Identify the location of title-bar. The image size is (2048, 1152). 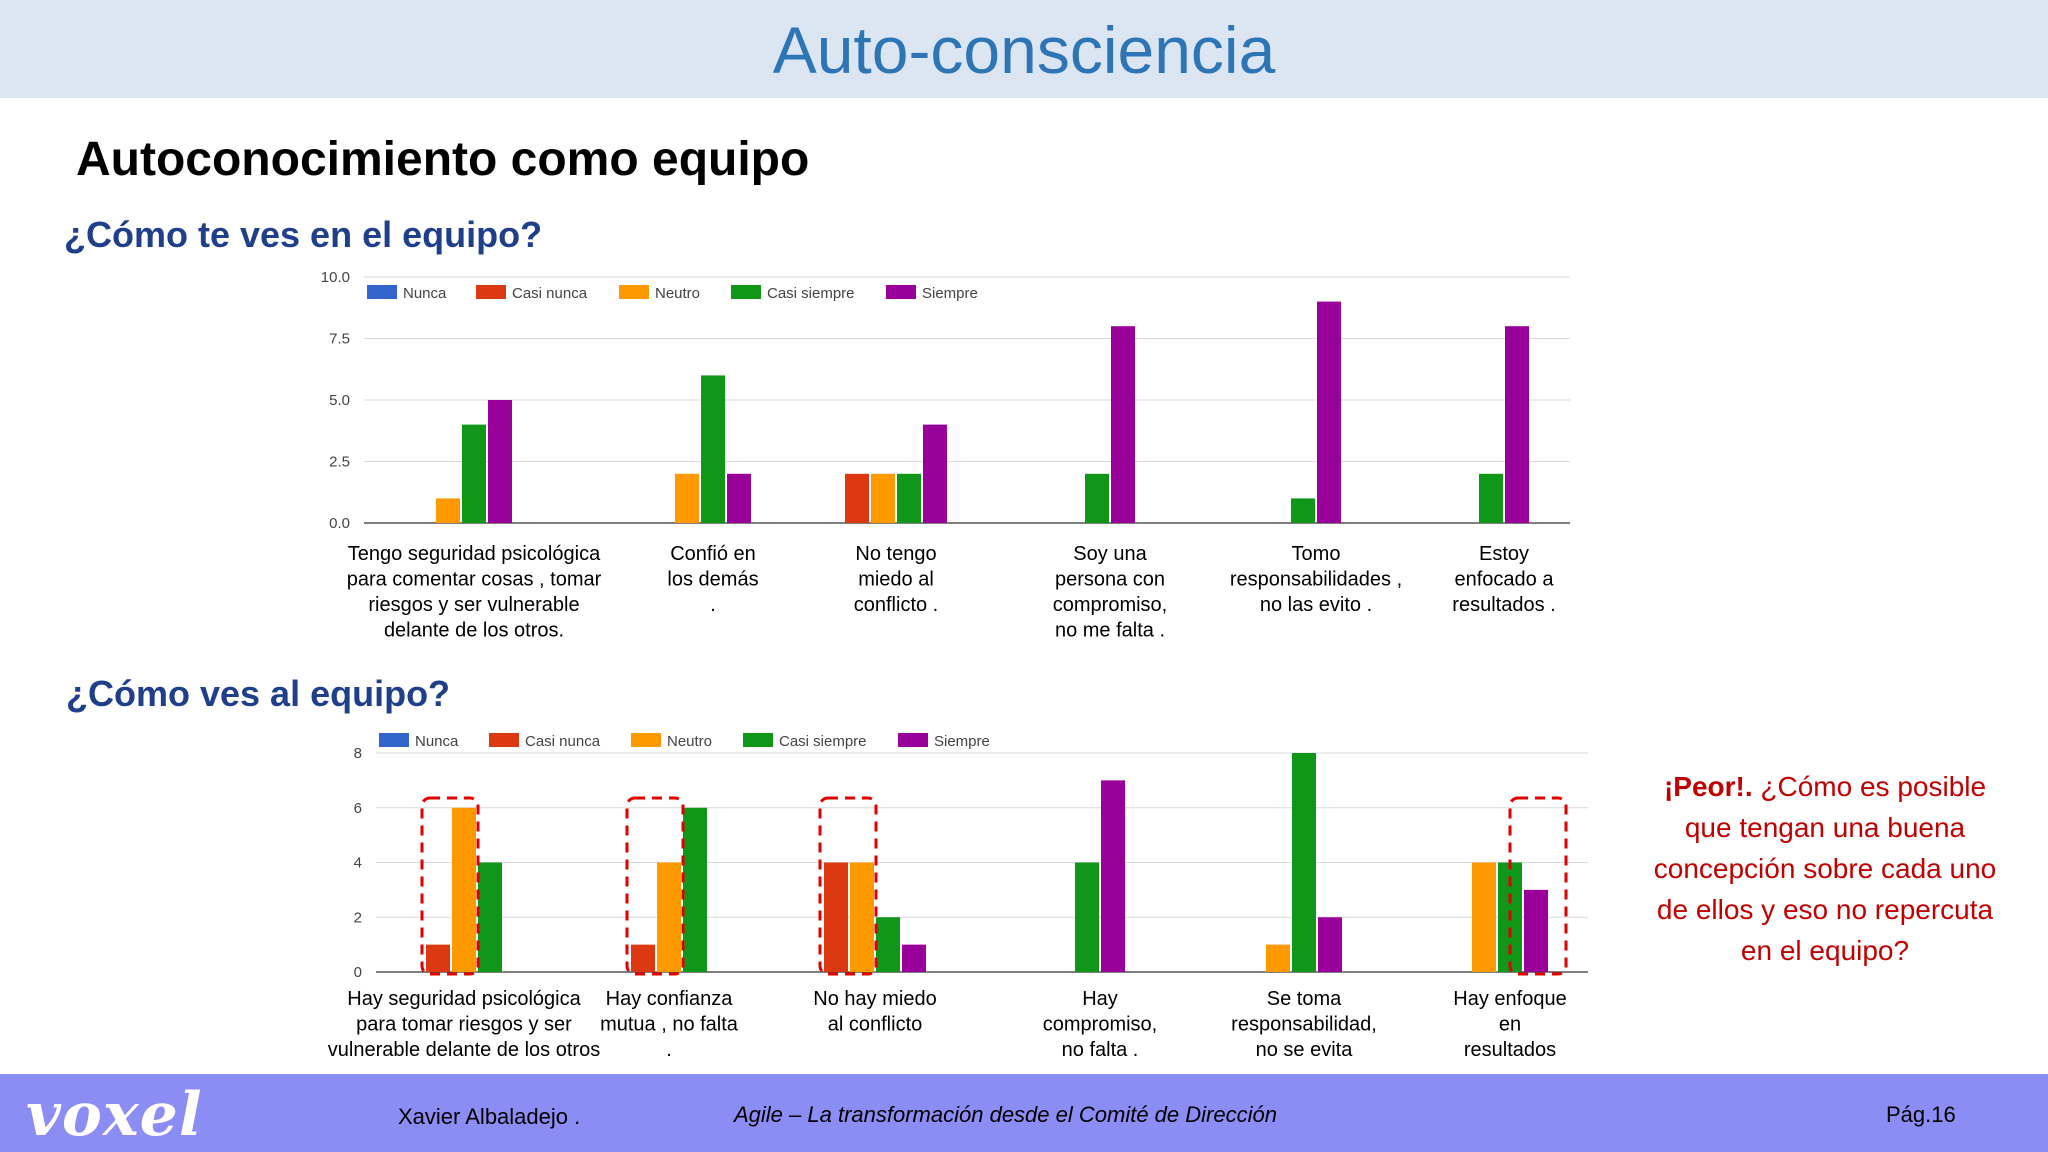
(1024, 49).